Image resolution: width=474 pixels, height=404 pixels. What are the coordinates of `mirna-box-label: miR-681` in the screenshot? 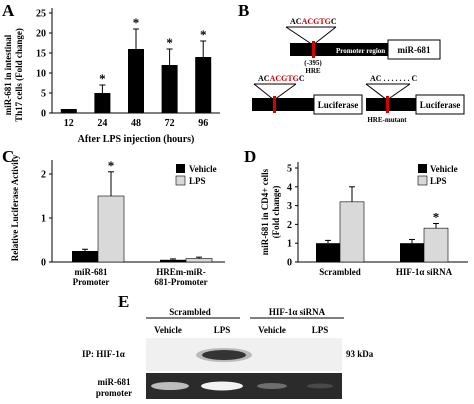 It's located at (414, 50).